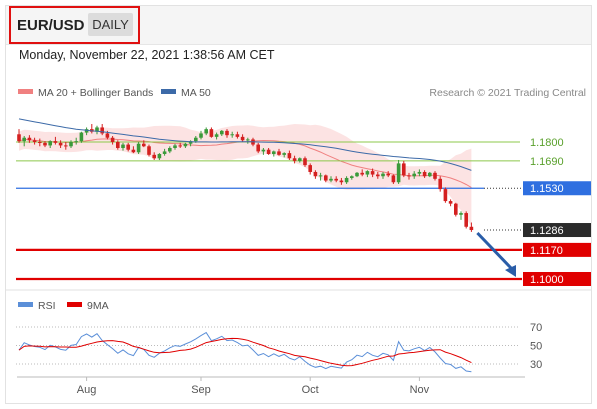 The width and height of the screenshot is (597, 409). What do you see at coordinates (98, 306) in the screenshot?
I see `ma9-legend-label: 9MA` at bounding box center [98, 306].